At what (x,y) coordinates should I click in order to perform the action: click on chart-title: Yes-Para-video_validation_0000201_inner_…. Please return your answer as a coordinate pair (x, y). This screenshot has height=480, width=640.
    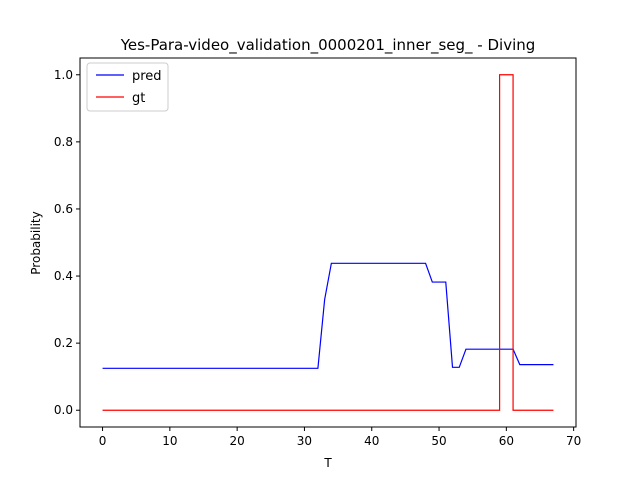
    Looking at the image, I should click on (328, 45).